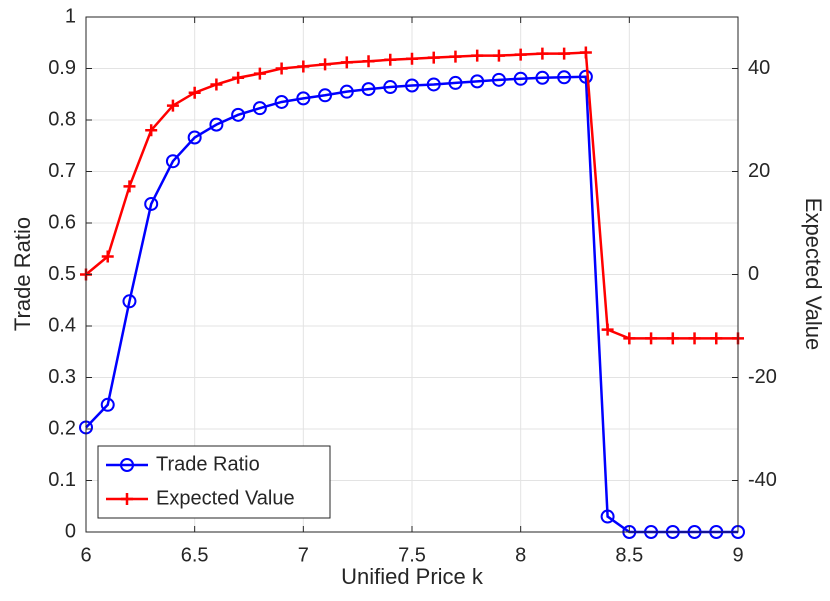 The width and height of the screenshot is (830, 601). Describe the element at coordinates (753, 274) in the screenshot. I see `y2-tick-label: 0` at that location.